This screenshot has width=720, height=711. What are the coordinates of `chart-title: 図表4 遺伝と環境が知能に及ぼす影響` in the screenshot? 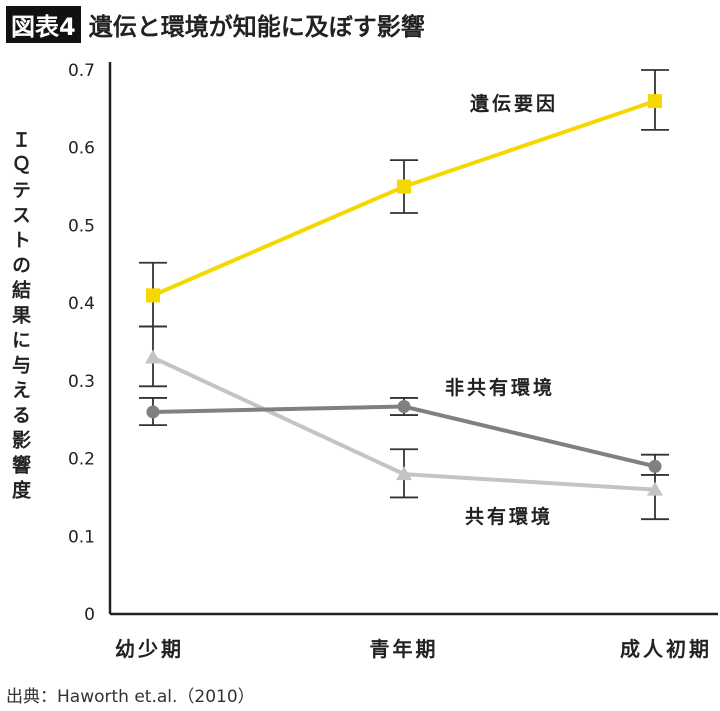 It's located at (215, 24).